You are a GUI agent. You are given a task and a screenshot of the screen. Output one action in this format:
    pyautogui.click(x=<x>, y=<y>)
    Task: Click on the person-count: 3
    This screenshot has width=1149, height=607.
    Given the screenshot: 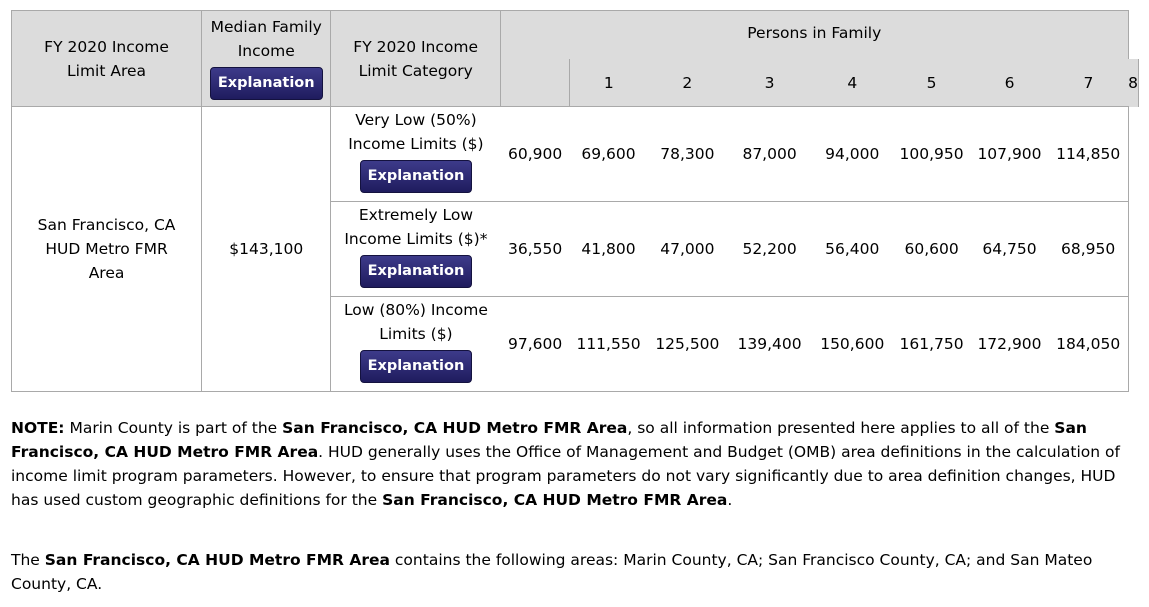 What is the action you would take?
    pyautogui.click(x=769, y=83)
    